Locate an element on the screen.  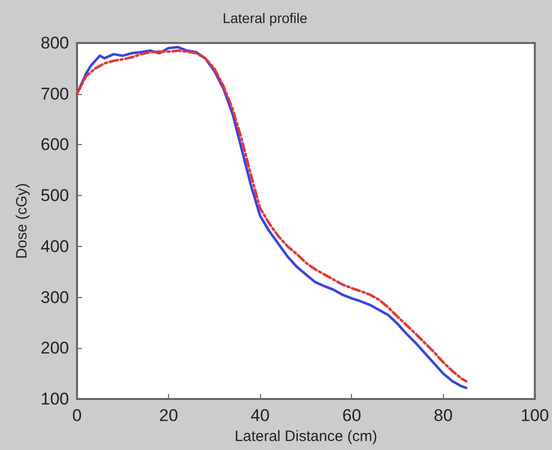
y-tick-label: 600 is located at coordinates (54, 144).